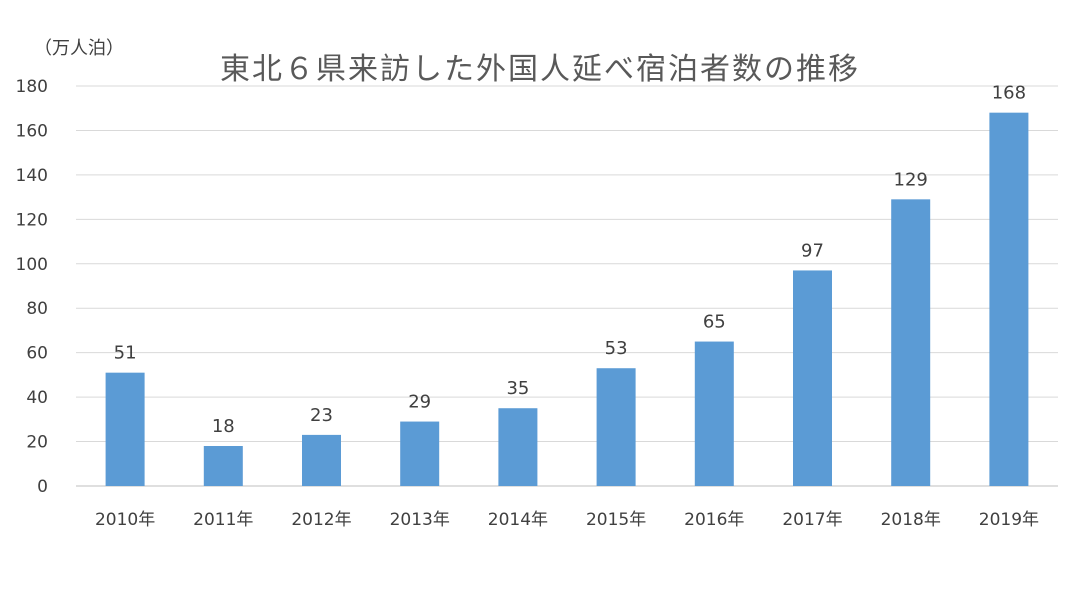 Image resolution: width=1081 pixels, height=593 pixels. What do you see at coordinates (616, 348) in the screenshot?
I see `data-label: 53` at bounding box center [616, 348].